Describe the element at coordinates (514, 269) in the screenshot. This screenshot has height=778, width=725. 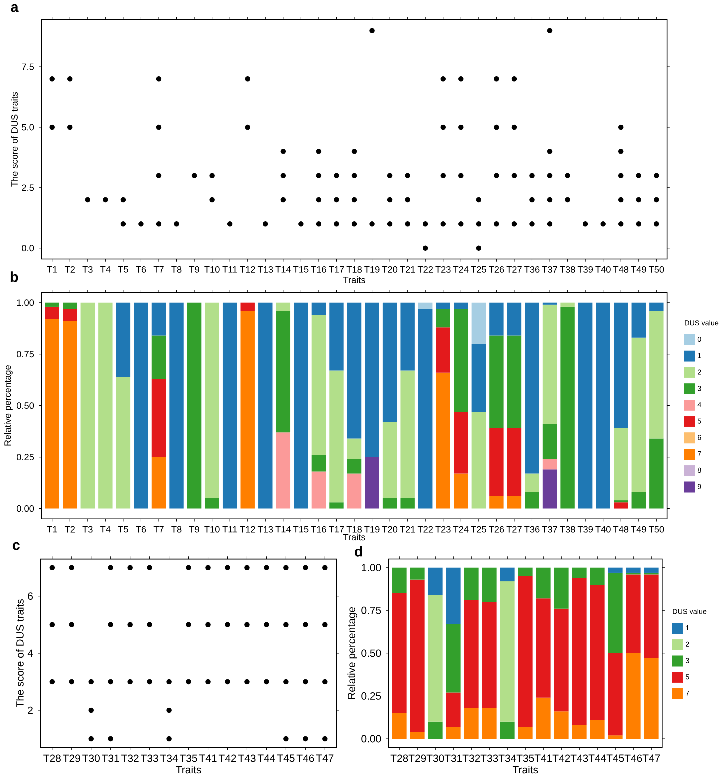
I see `x-tick-label: T27` at that location.